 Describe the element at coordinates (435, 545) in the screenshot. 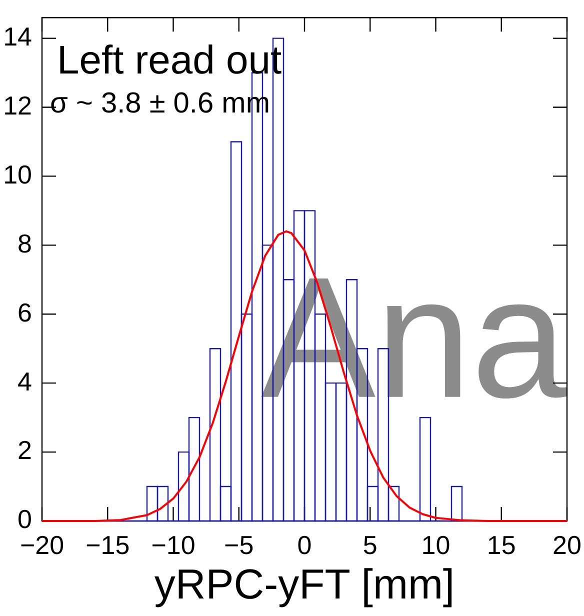

I see `x-tick-label: 10` at that location.